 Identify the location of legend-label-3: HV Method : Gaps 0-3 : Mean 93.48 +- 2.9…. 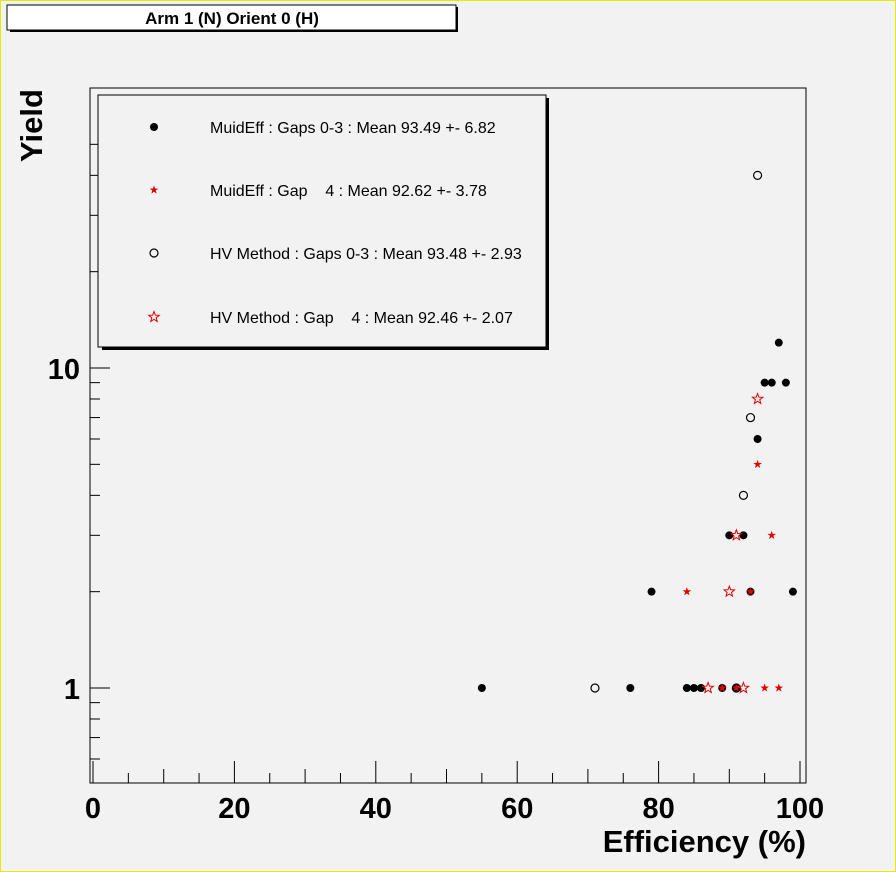
(366, 254).